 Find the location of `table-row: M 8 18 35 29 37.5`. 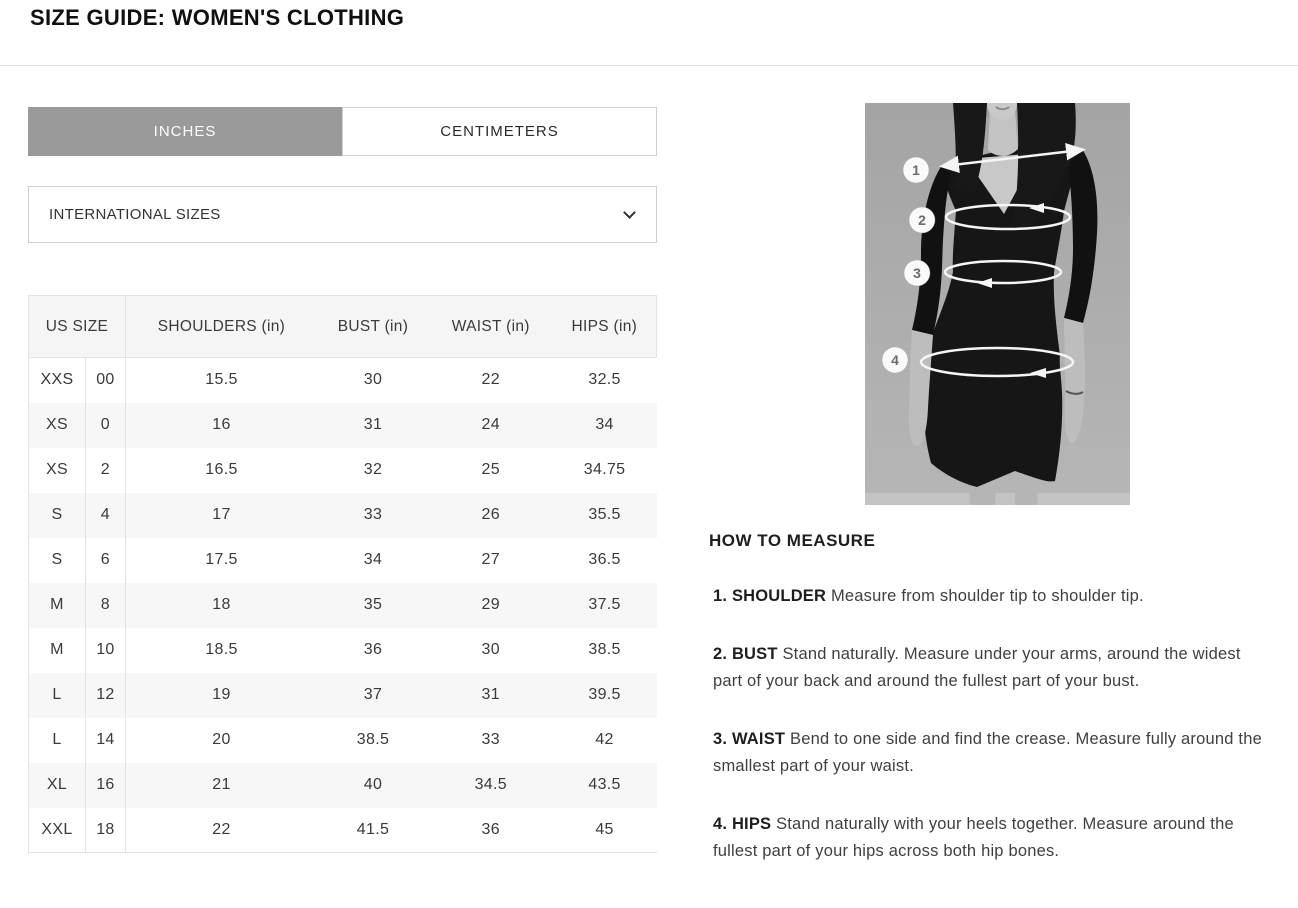

table-row: M 8 18 35 29 37.5 is located at coordinates (342, 605).